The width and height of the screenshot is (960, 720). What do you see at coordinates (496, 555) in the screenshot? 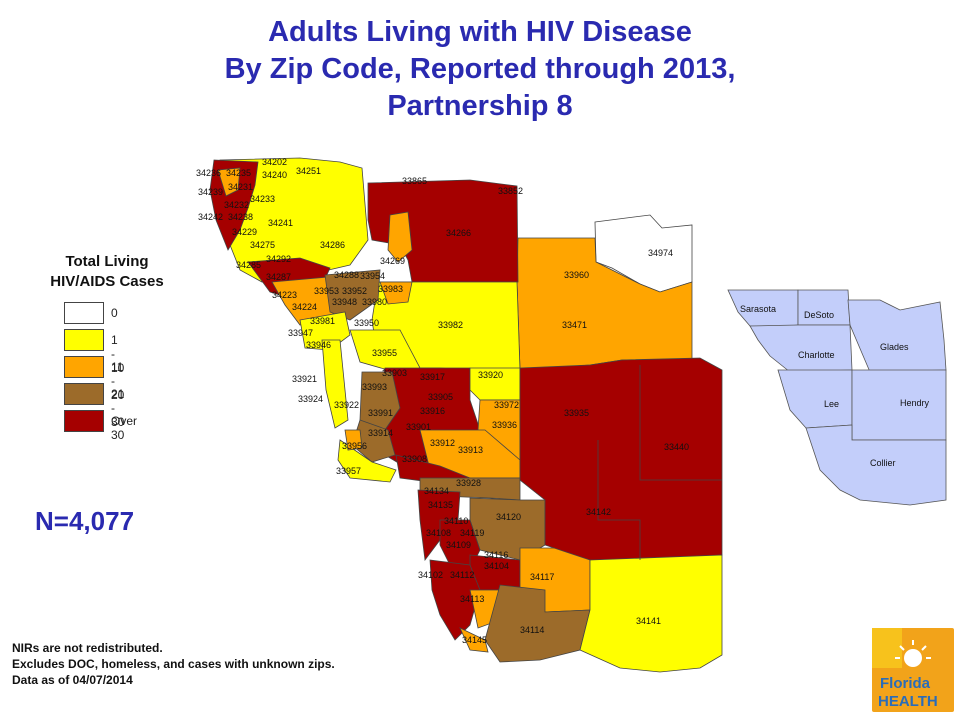
I see `zip-label: 34116` at bounding box center [496, 555].